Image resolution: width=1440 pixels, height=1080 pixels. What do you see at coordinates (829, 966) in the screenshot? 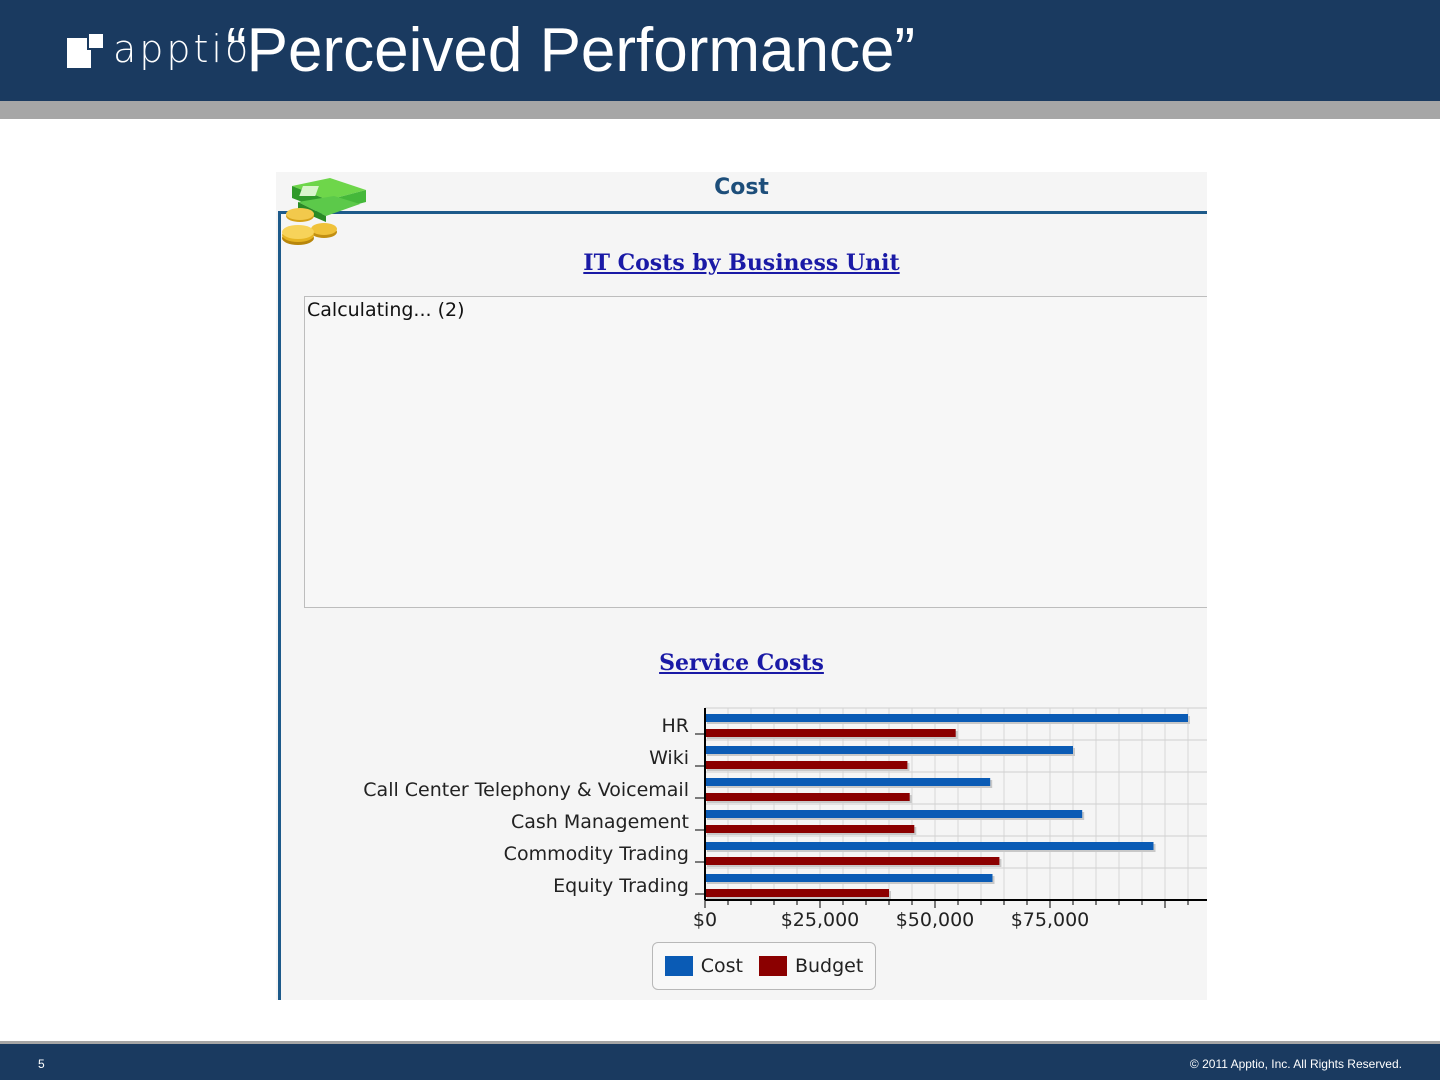
I see `legend-label-budget: Budget` at bounding box center [829, 966].